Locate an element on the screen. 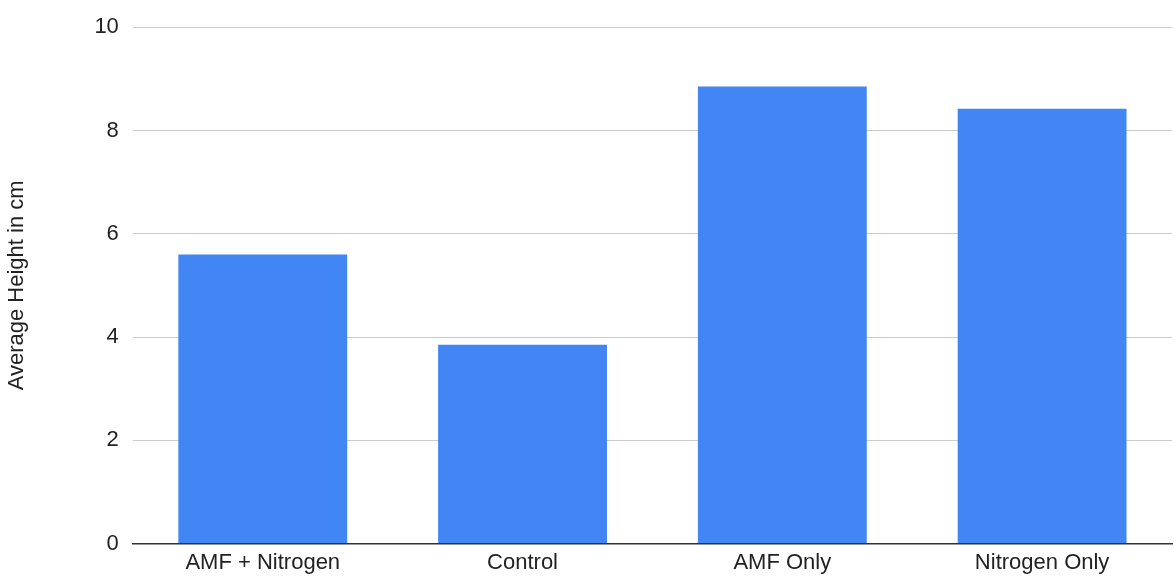  y-tick-label: 2 is located at coordinates (112, 439).